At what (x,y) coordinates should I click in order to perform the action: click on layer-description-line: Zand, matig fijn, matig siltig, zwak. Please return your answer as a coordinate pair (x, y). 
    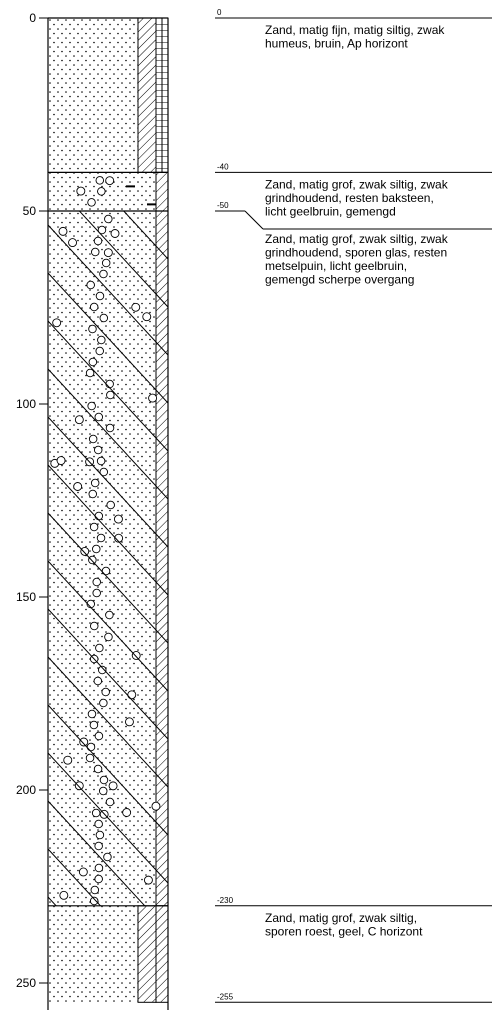
    Looking at the image, I should click on (355, 30).